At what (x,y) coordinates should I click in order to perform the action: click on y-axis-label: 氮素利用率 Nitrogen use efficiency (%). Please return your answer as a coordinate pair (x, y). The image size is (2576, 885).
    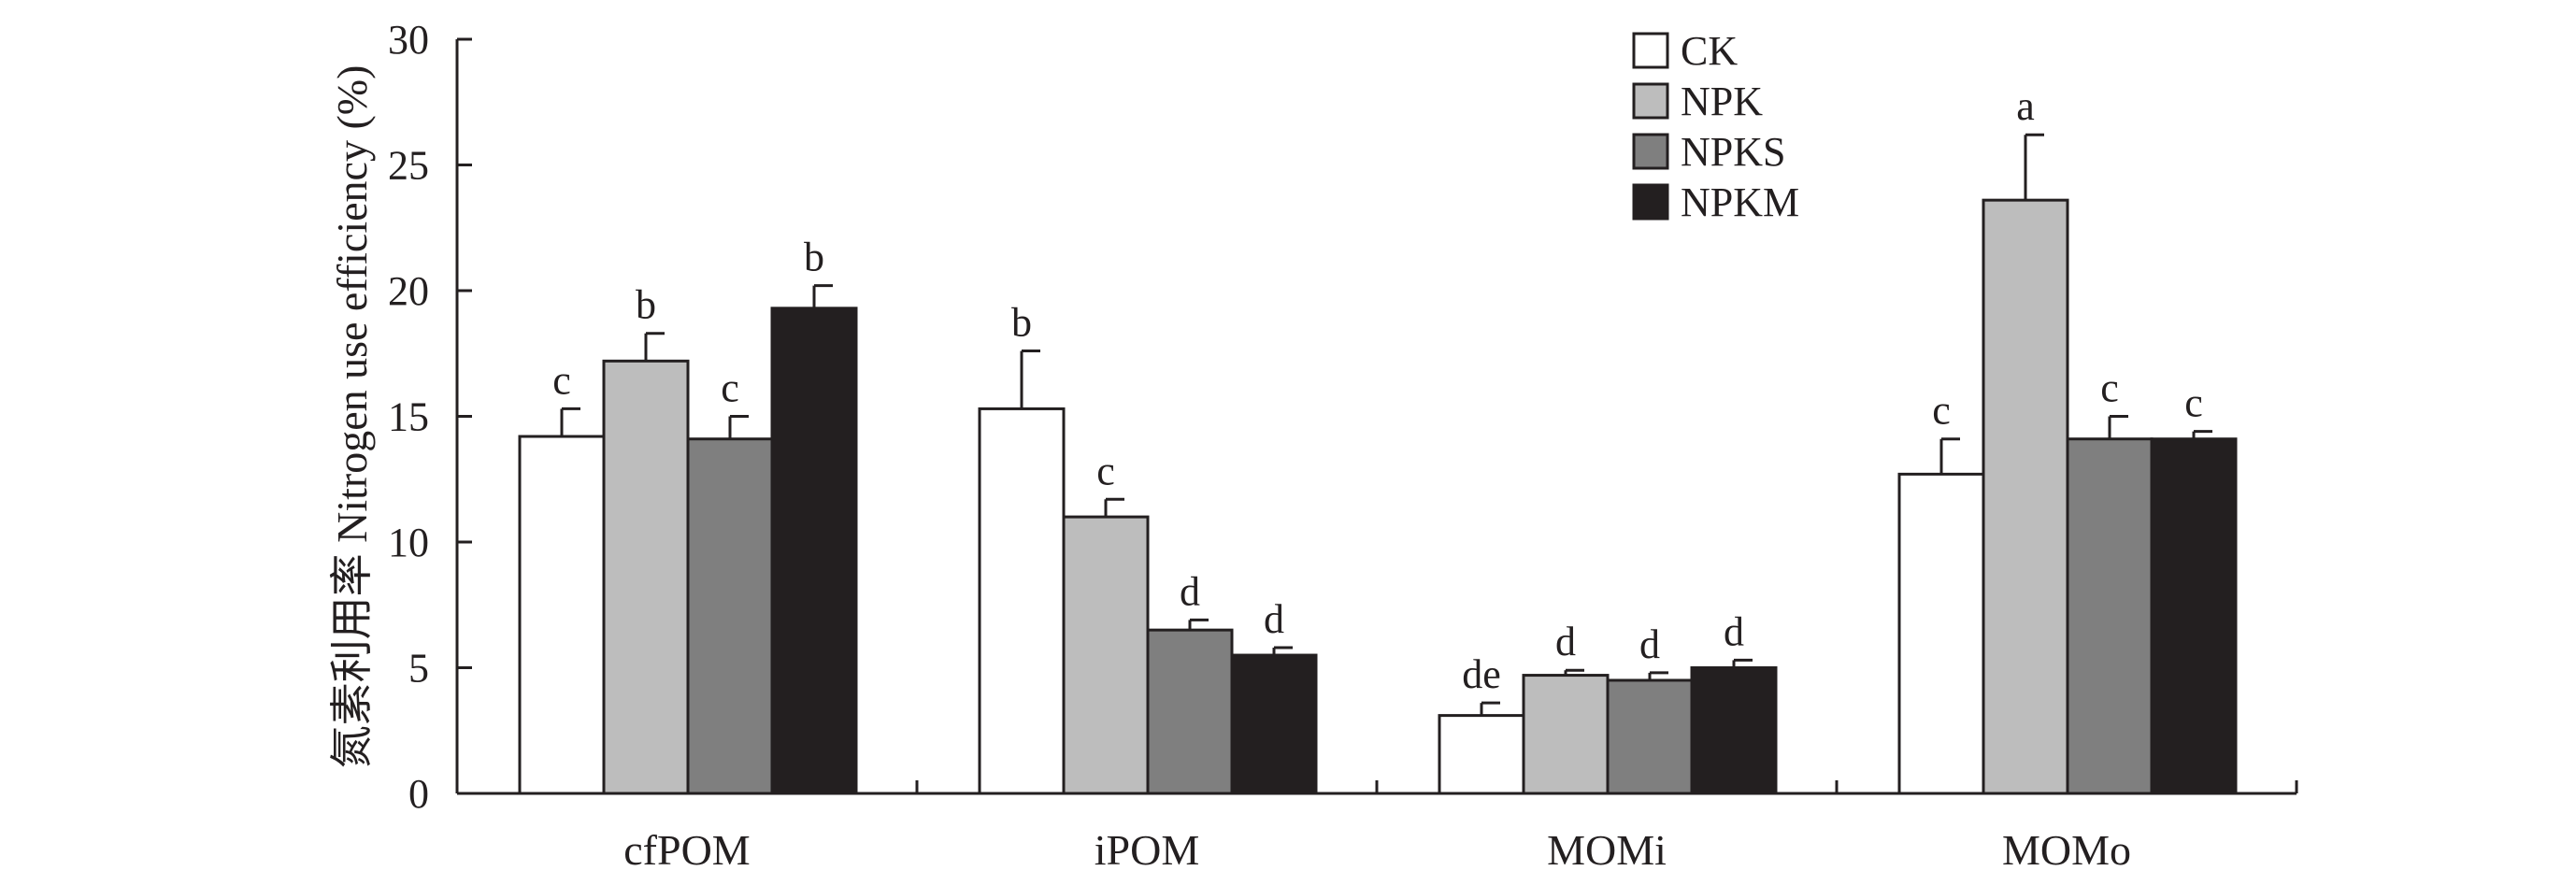
    Looking at the image, I should click on (352, 417).